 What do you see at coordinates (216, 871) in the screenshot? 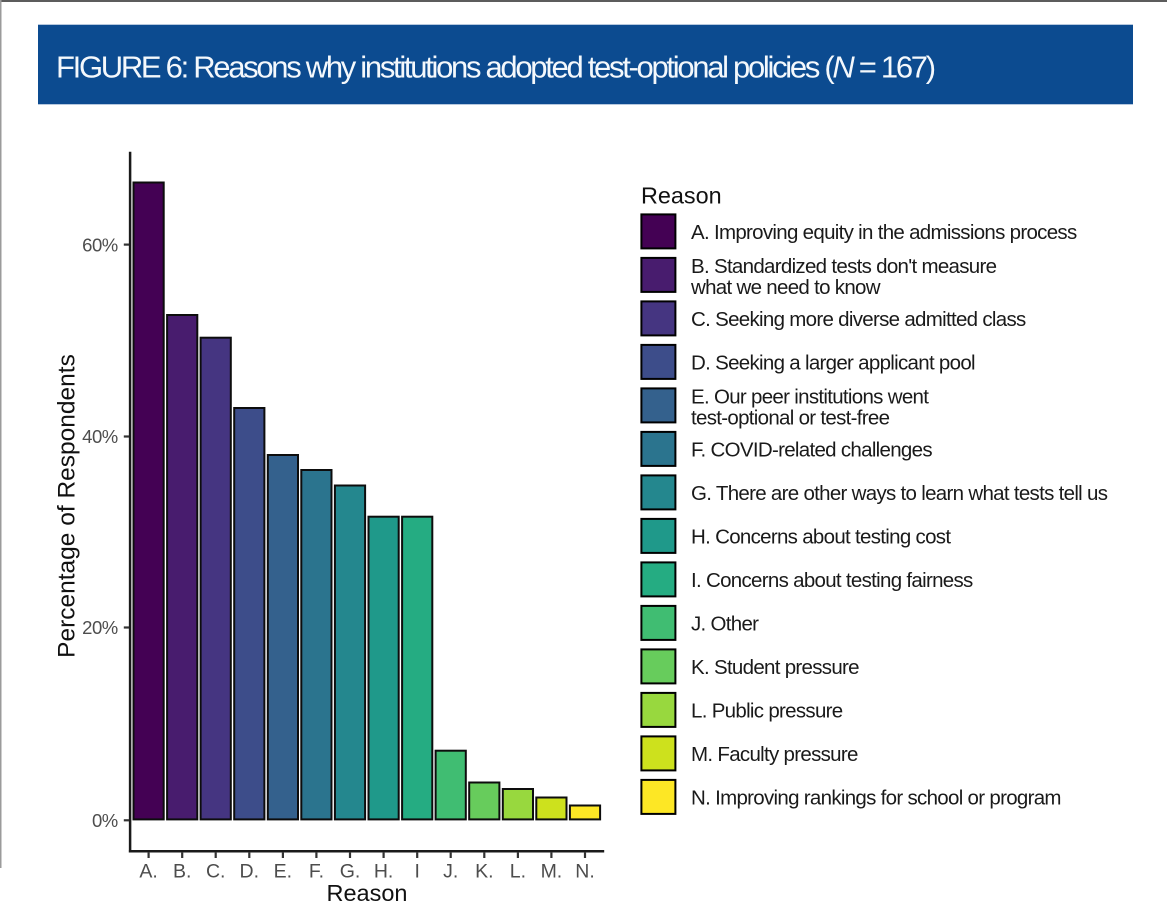
I see `svg-text: C.` at bounding box center [216, 871].